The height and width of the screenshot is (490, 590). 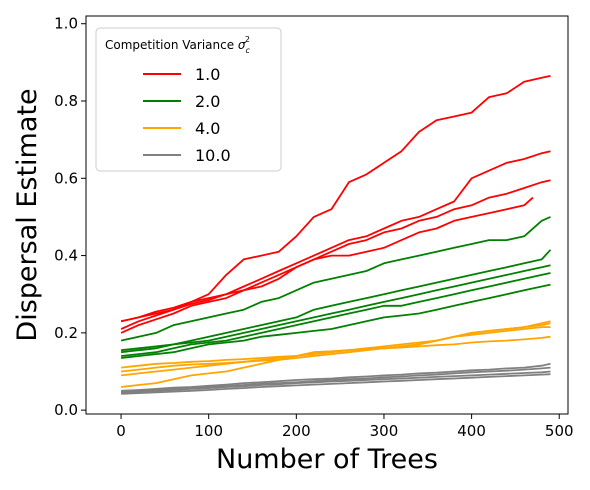 I want to click on series-line-10.0-14, so click(x=336, y=379).